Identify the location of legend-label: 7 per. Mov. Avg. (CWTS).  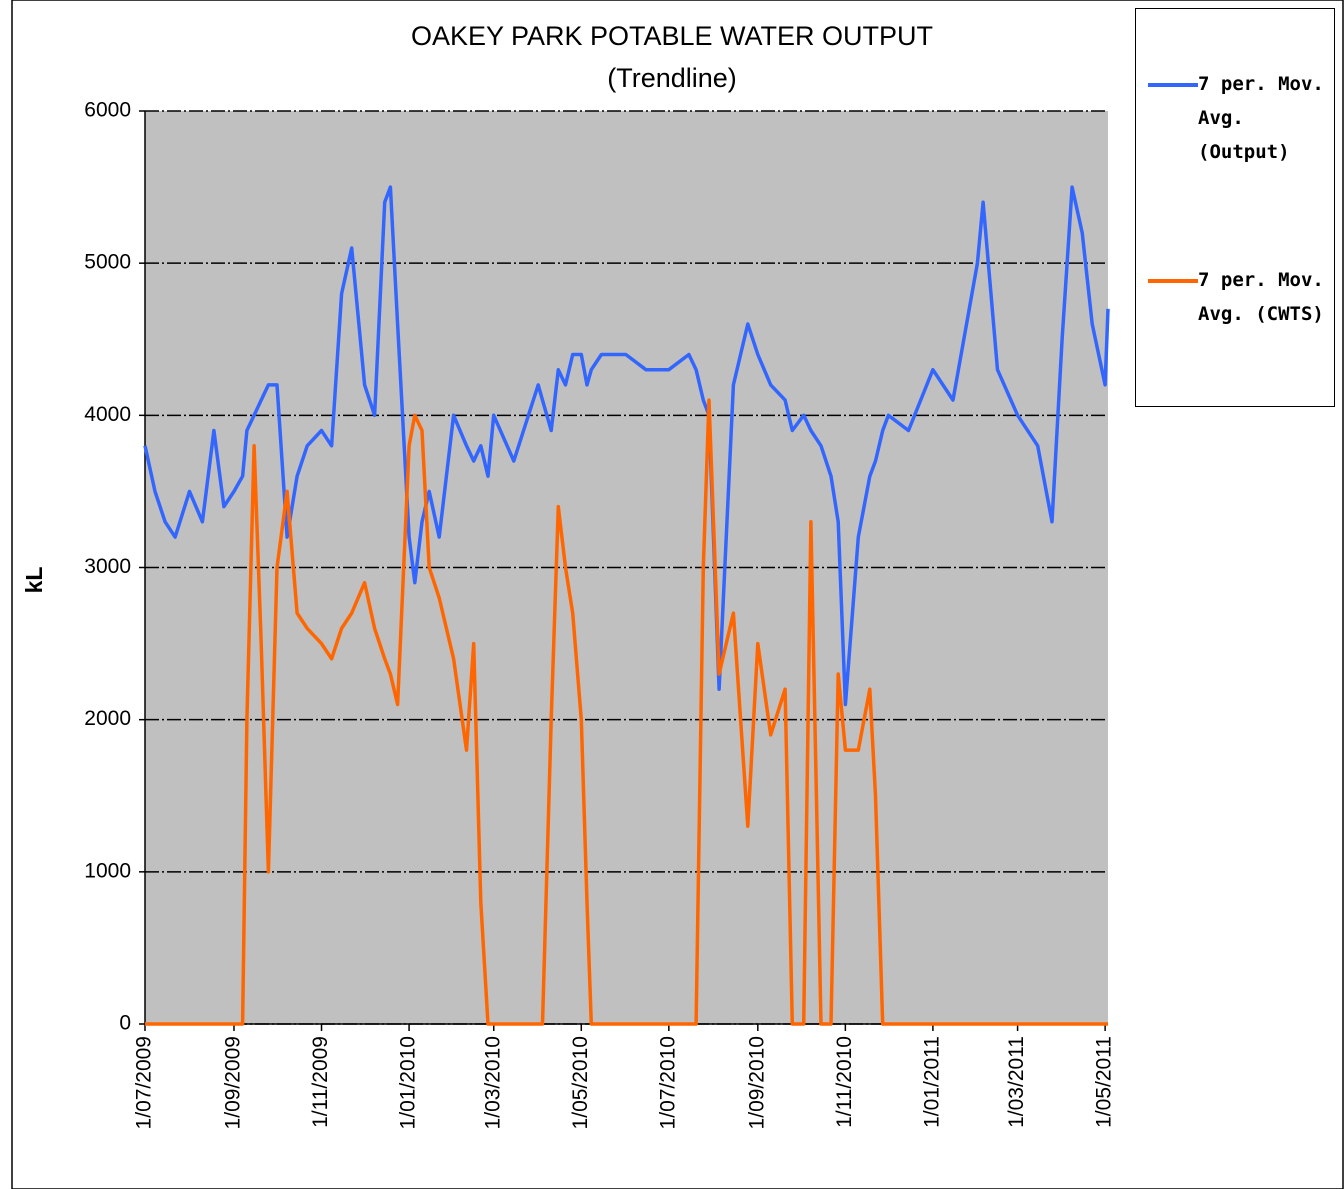
(1261, 297).